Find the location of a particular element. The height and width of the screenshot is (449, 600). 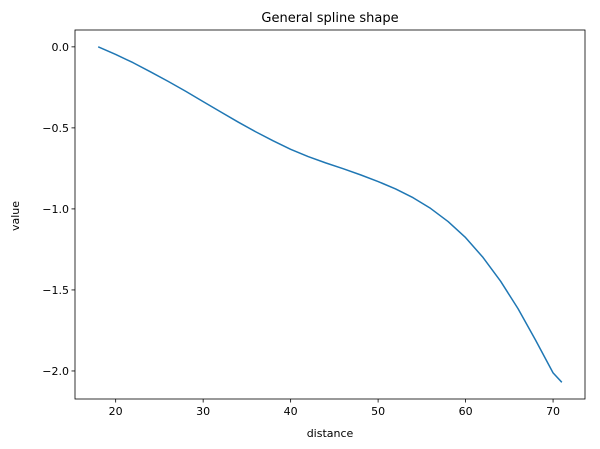

x-tick-label: 60 is located at coordinates (466, 411).